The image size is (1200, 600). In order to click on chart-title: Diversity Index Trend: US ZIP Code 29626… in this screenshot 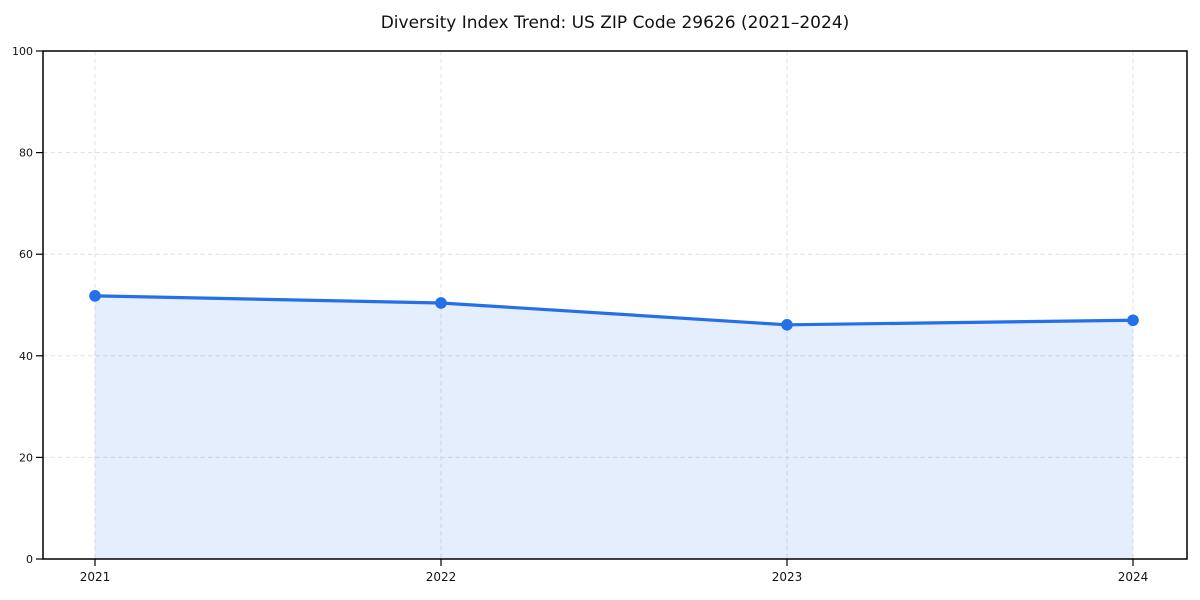, I will do `click(615, 23)`.